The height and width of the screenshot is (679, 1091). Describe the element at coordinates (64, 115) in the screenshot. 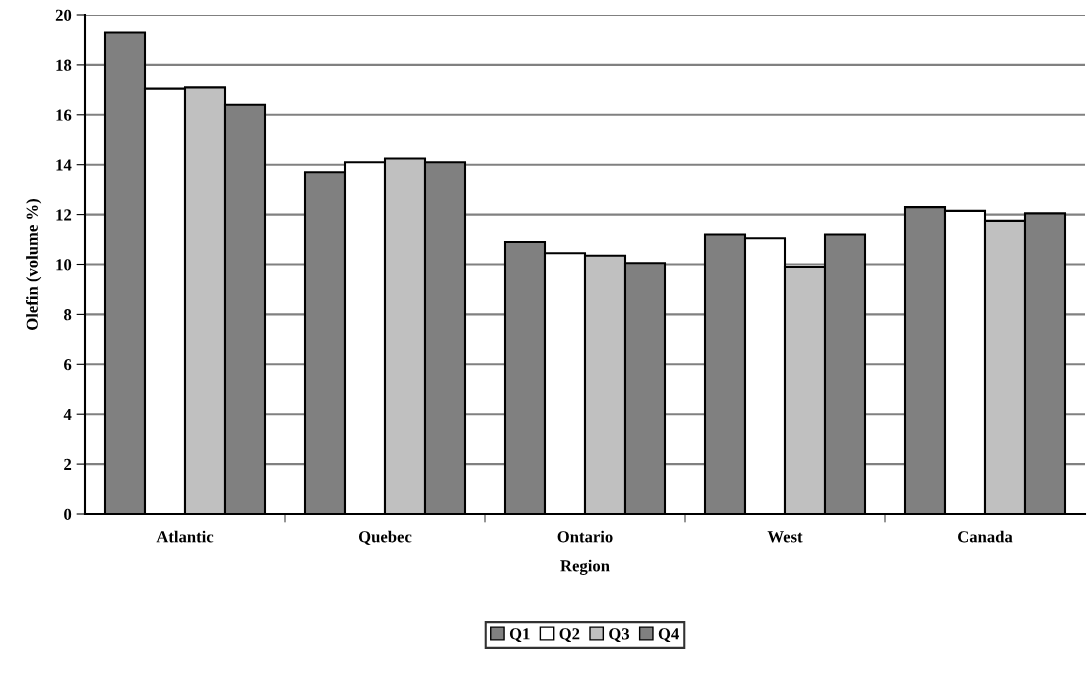

I see `y-tick-label: 16` at that location.